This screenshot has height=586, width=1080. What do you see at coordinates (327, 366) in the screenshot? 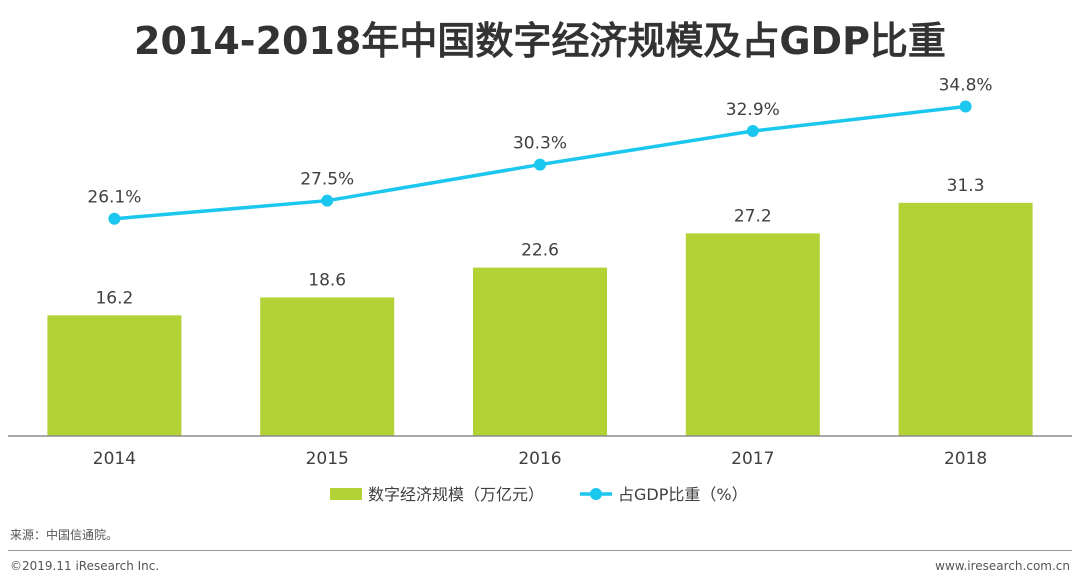
I see `bar-2015` at bounding box center [327, 366].